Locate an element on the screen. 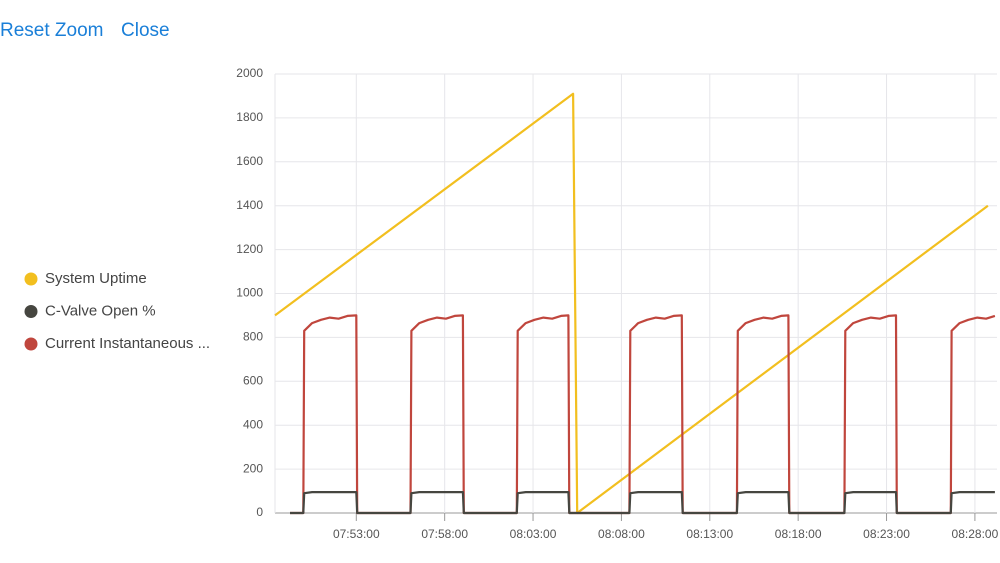 The width and height of the screenshot is (1000, 563). y-tick-label: 400 is located at coordinates (253, 424).